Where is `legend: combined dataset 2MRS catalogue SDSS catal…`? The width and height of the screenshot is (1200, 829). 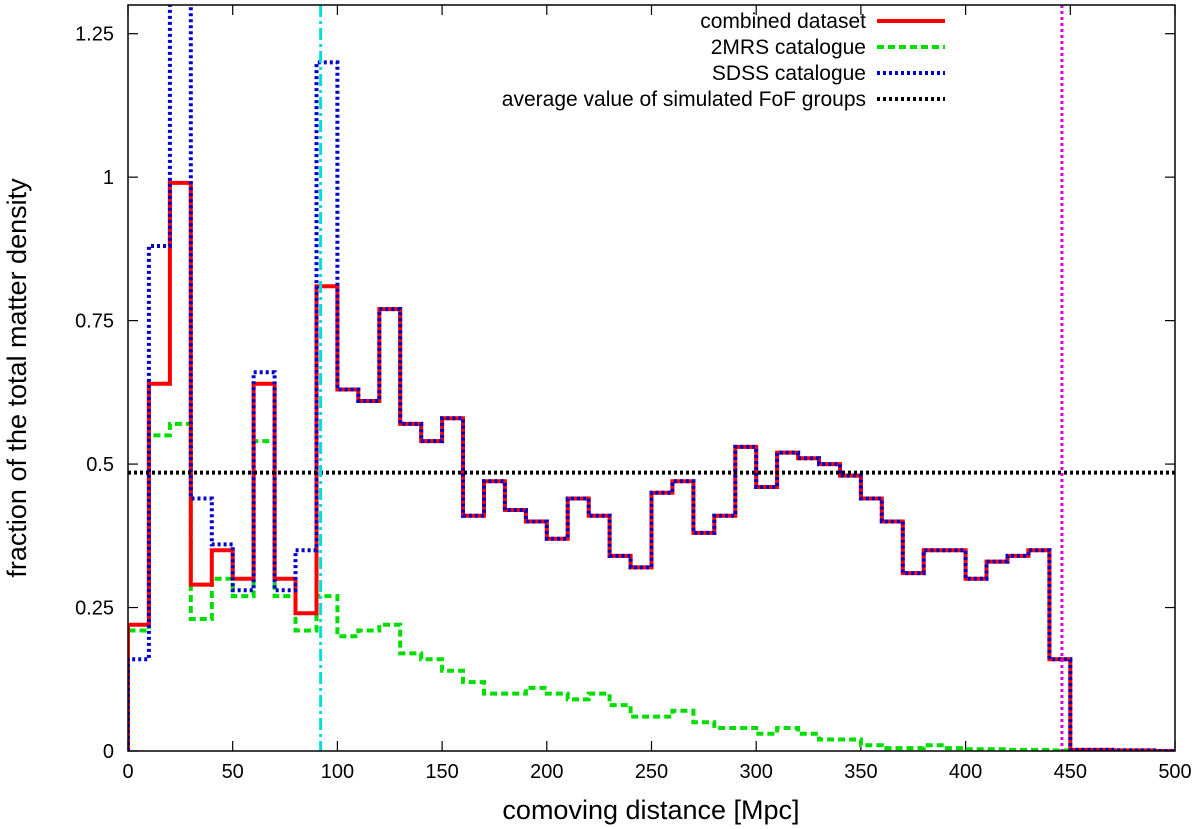 legend: combined dataset 2MRS catalogue SDSS catal… is located at coordinates (723, 60).